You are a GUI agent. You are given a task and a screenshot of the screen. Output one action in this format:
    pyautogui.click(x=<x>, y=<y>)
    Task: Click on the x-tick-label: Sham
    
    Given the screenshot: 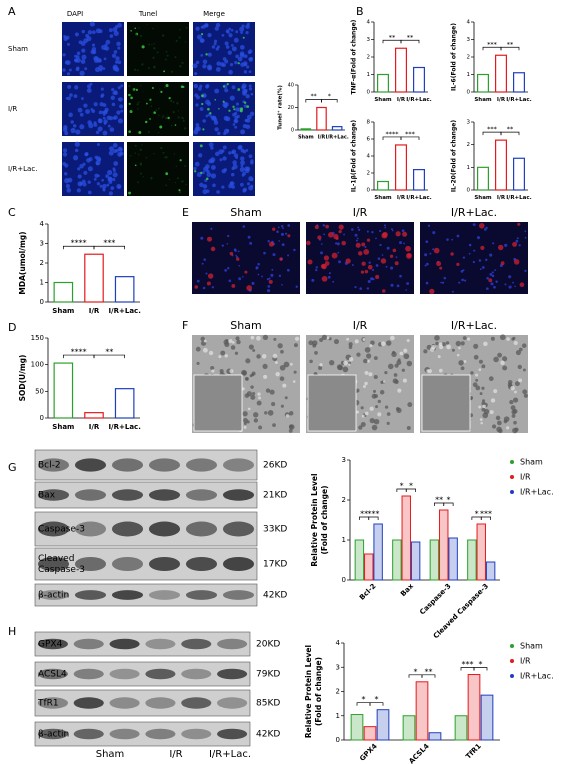 What is the action you would take?
    pyautogui.click(x=383, y=198)
    